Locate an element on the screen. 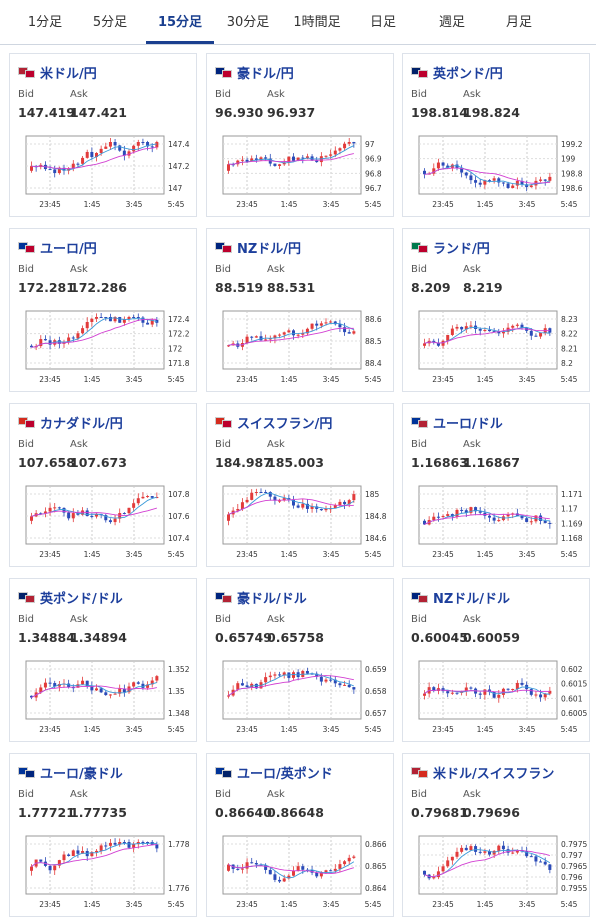  pair-name: カナダドル/円 is located at coordinates (81, 424).